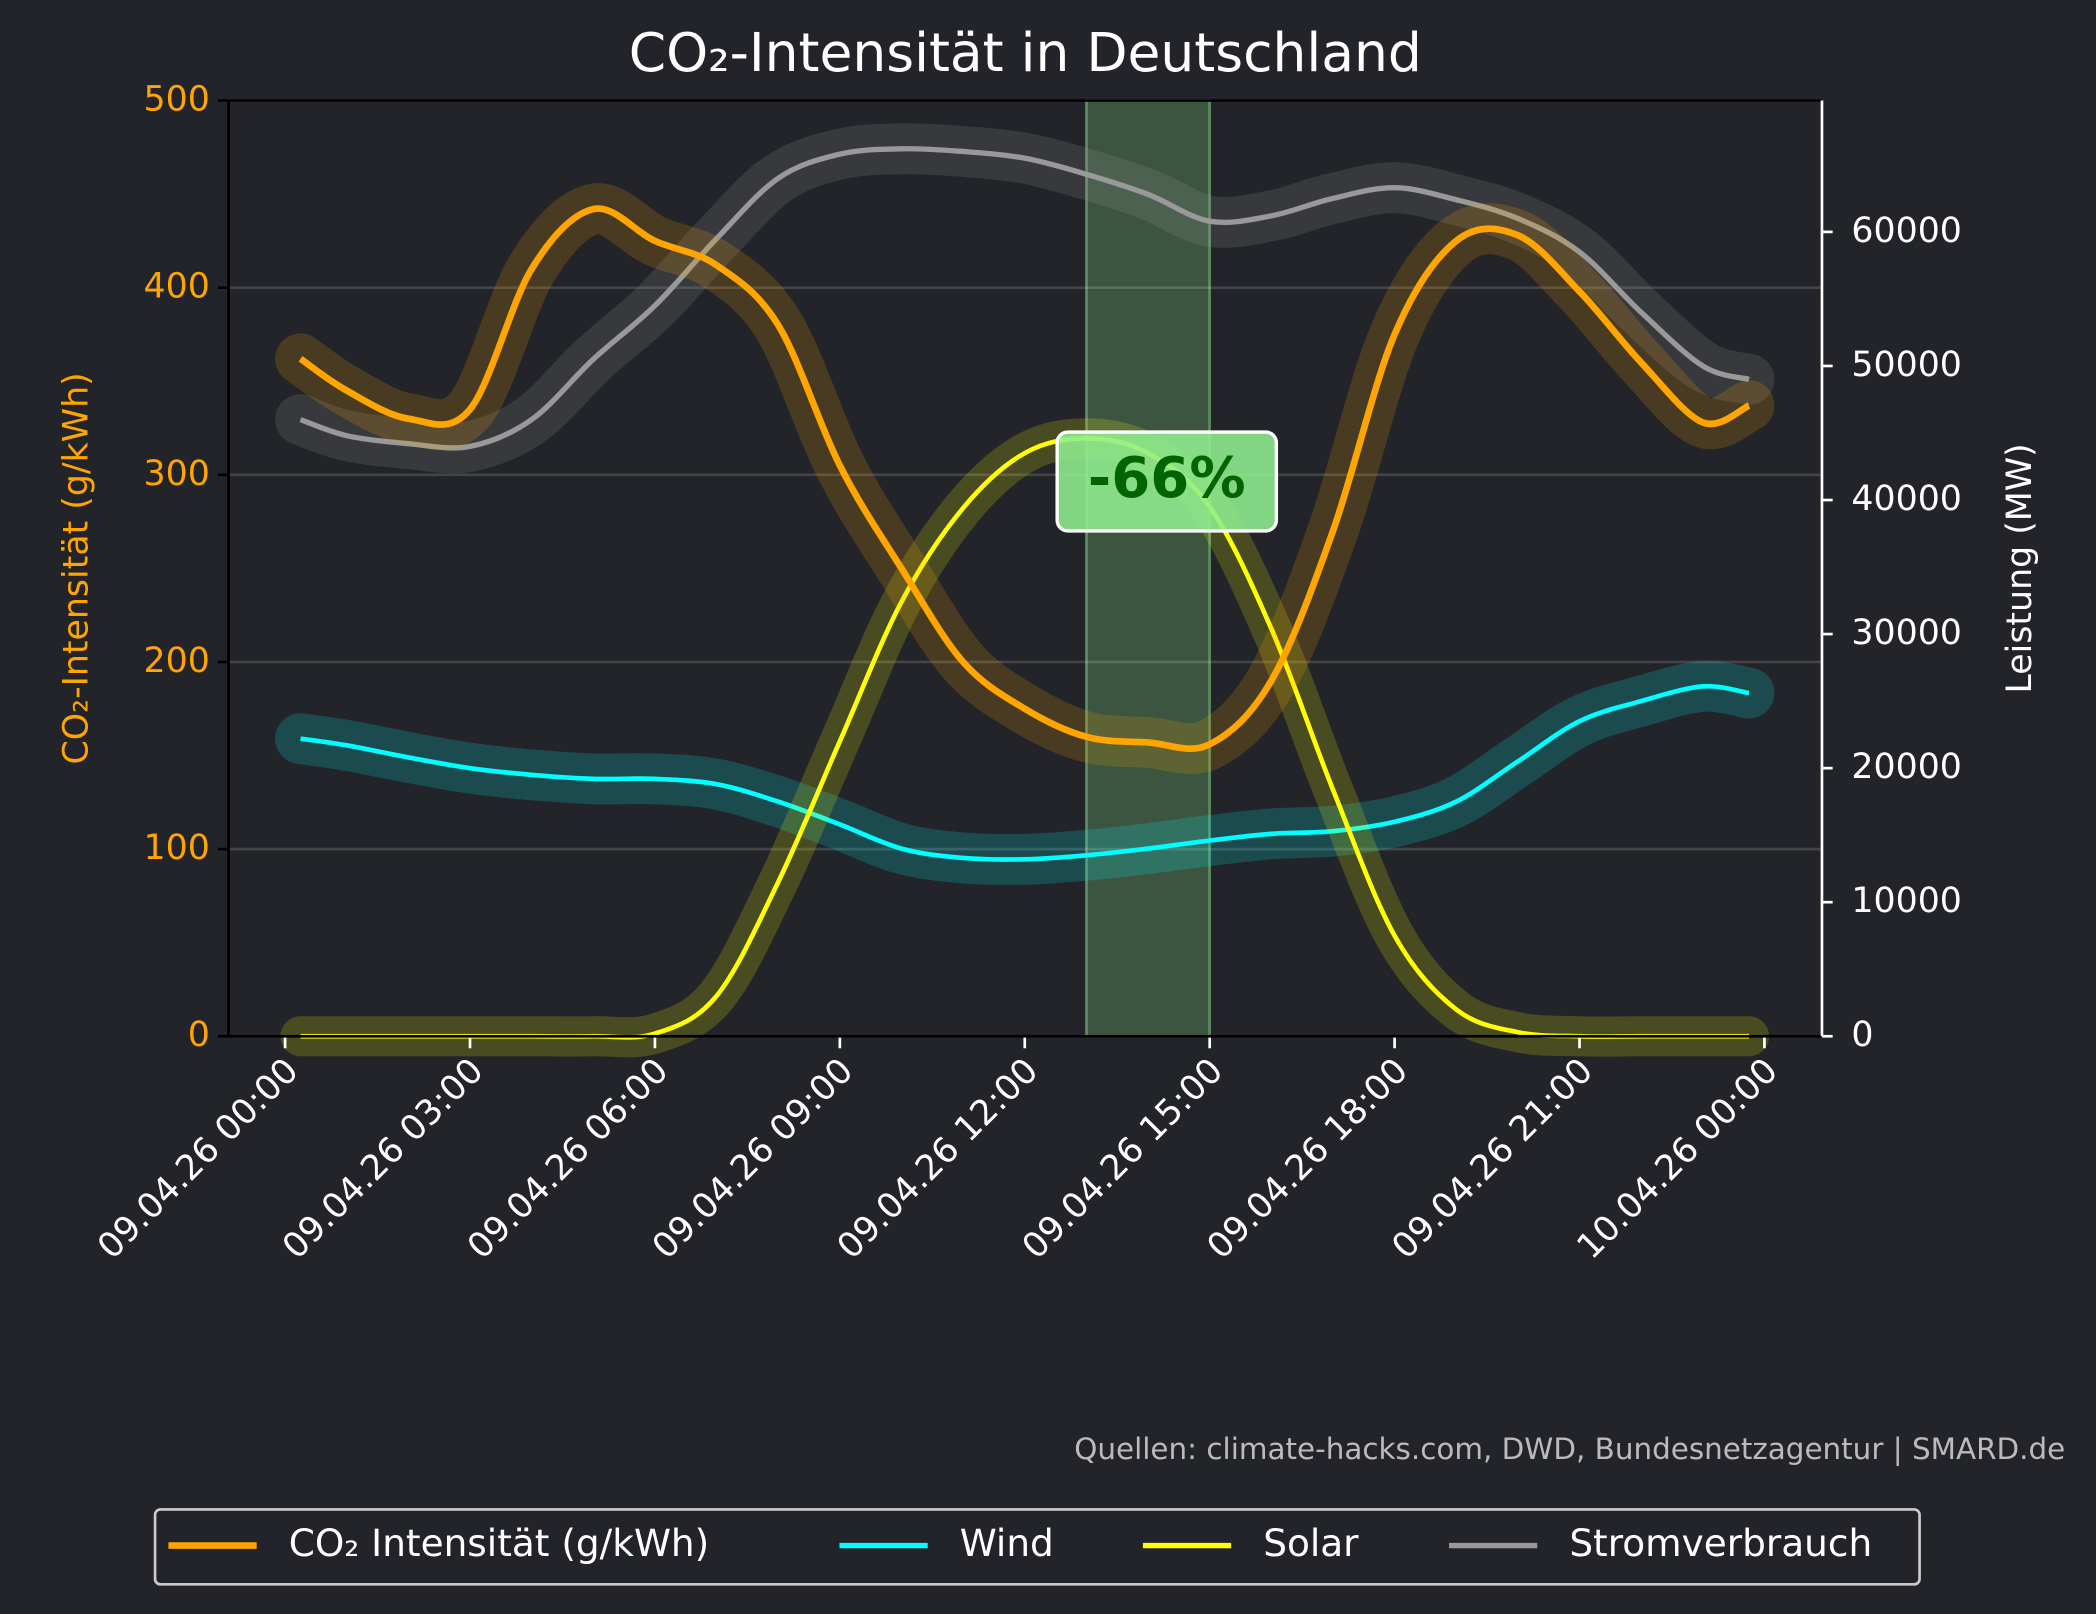 The width and height of the screenshot is (2096, 1614). Describe the element at coordinates (1906, 633) in the screenshot. I see `y2-tick-label: 30000` at that location.